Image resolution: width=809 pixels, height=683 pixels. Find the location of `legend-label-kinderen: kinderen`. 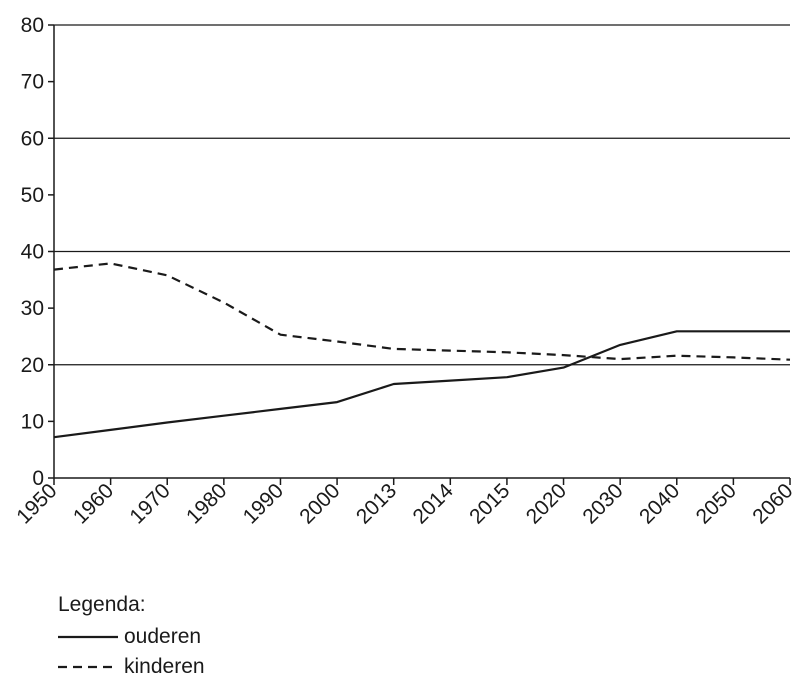

legend-label-kinderen: kinderen is located at coordinates (164, 666).